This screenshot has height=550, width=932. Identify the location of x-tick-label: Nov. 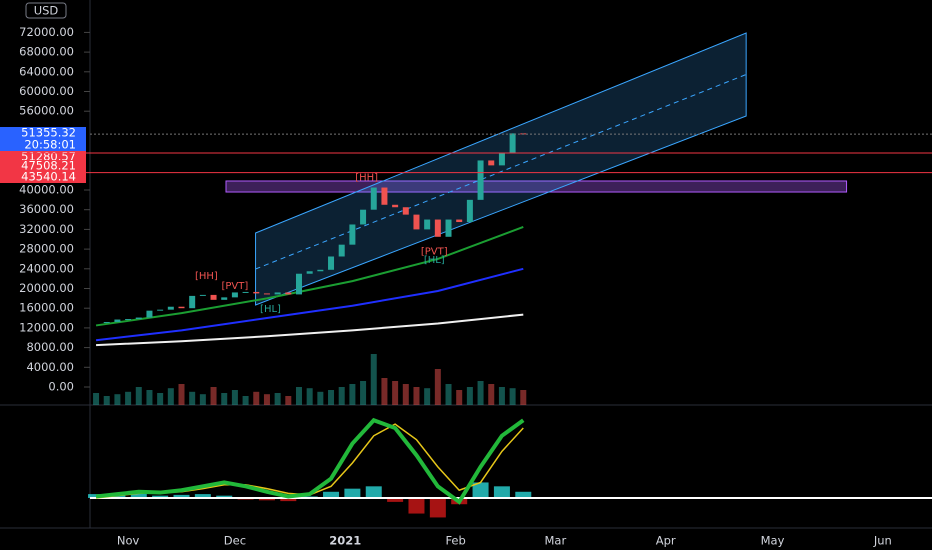
(128, 541).